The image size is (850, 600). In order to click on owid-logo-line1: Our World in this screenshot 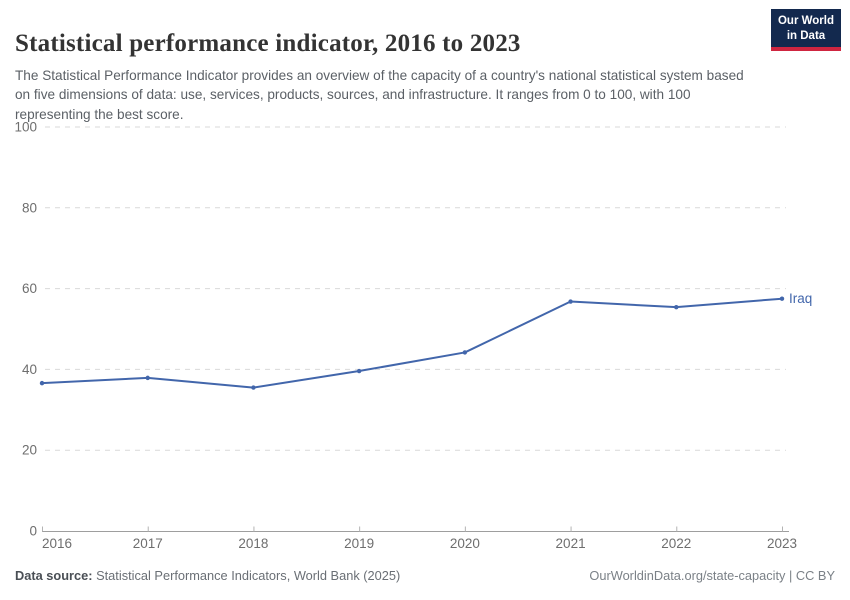, I will do `click(805, 21)`.